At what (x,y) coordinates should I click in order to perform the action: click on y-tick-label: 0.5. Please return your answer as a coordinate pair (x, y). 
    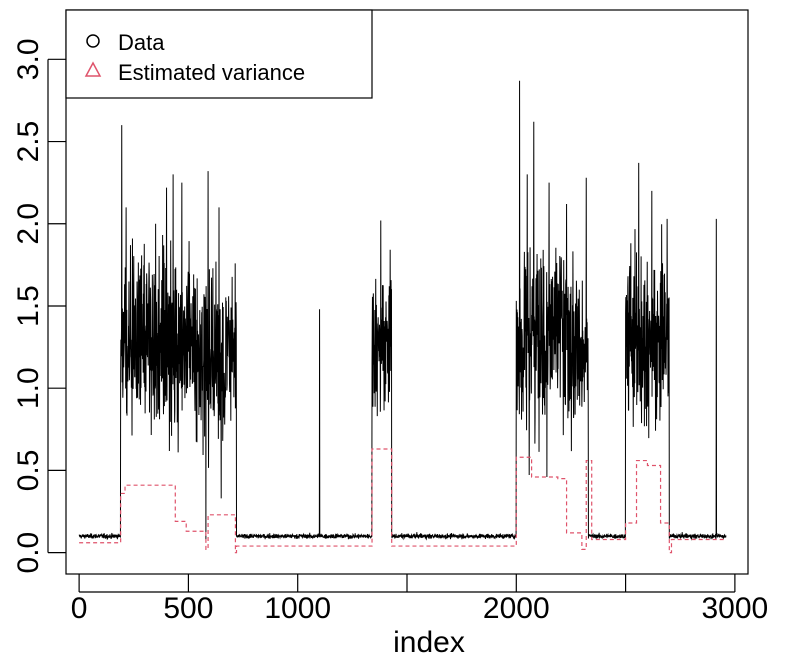
    Looking at the image, I should click on (28, 471).